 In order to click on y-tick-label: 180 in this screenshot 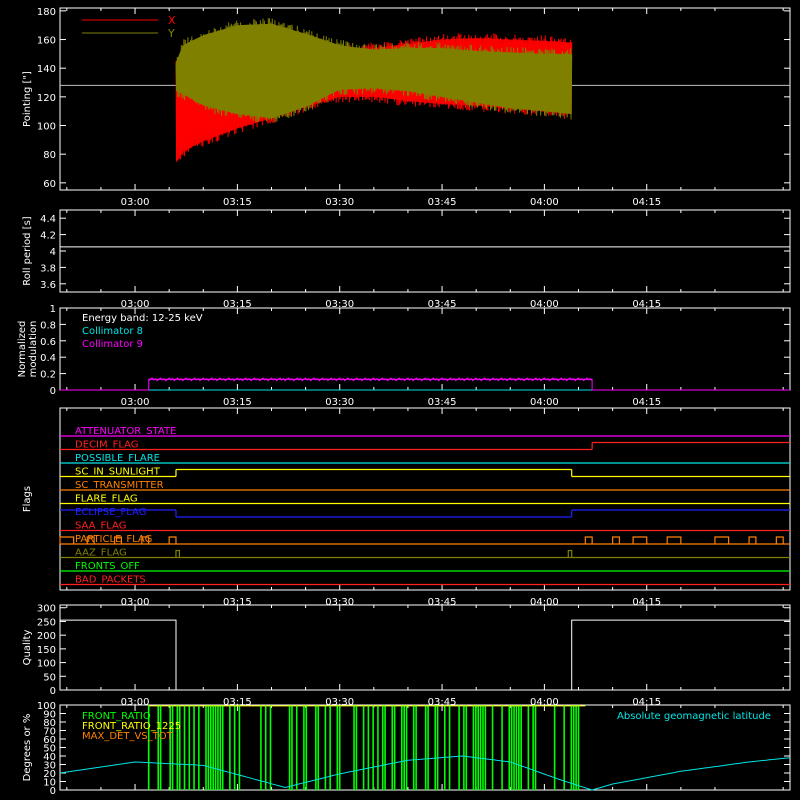, I will do `click(46, 12)`.